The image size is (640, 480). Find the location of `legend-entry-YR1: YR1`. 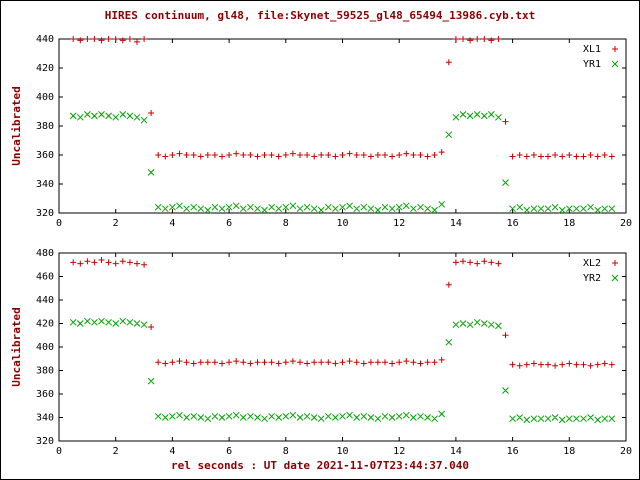

legend-entry-YR1: YR1 is located at coordinates (601, 64).